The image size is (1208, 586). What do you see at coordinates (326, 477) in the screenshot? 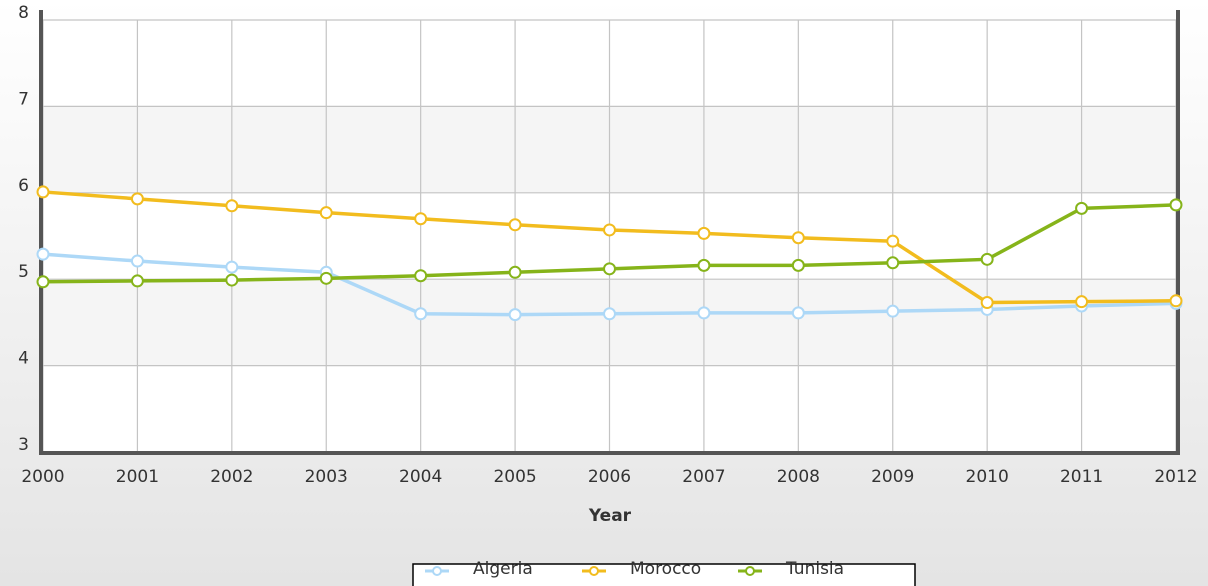
I see `x-tick-label: 2003` at bounding box center [326, 477].